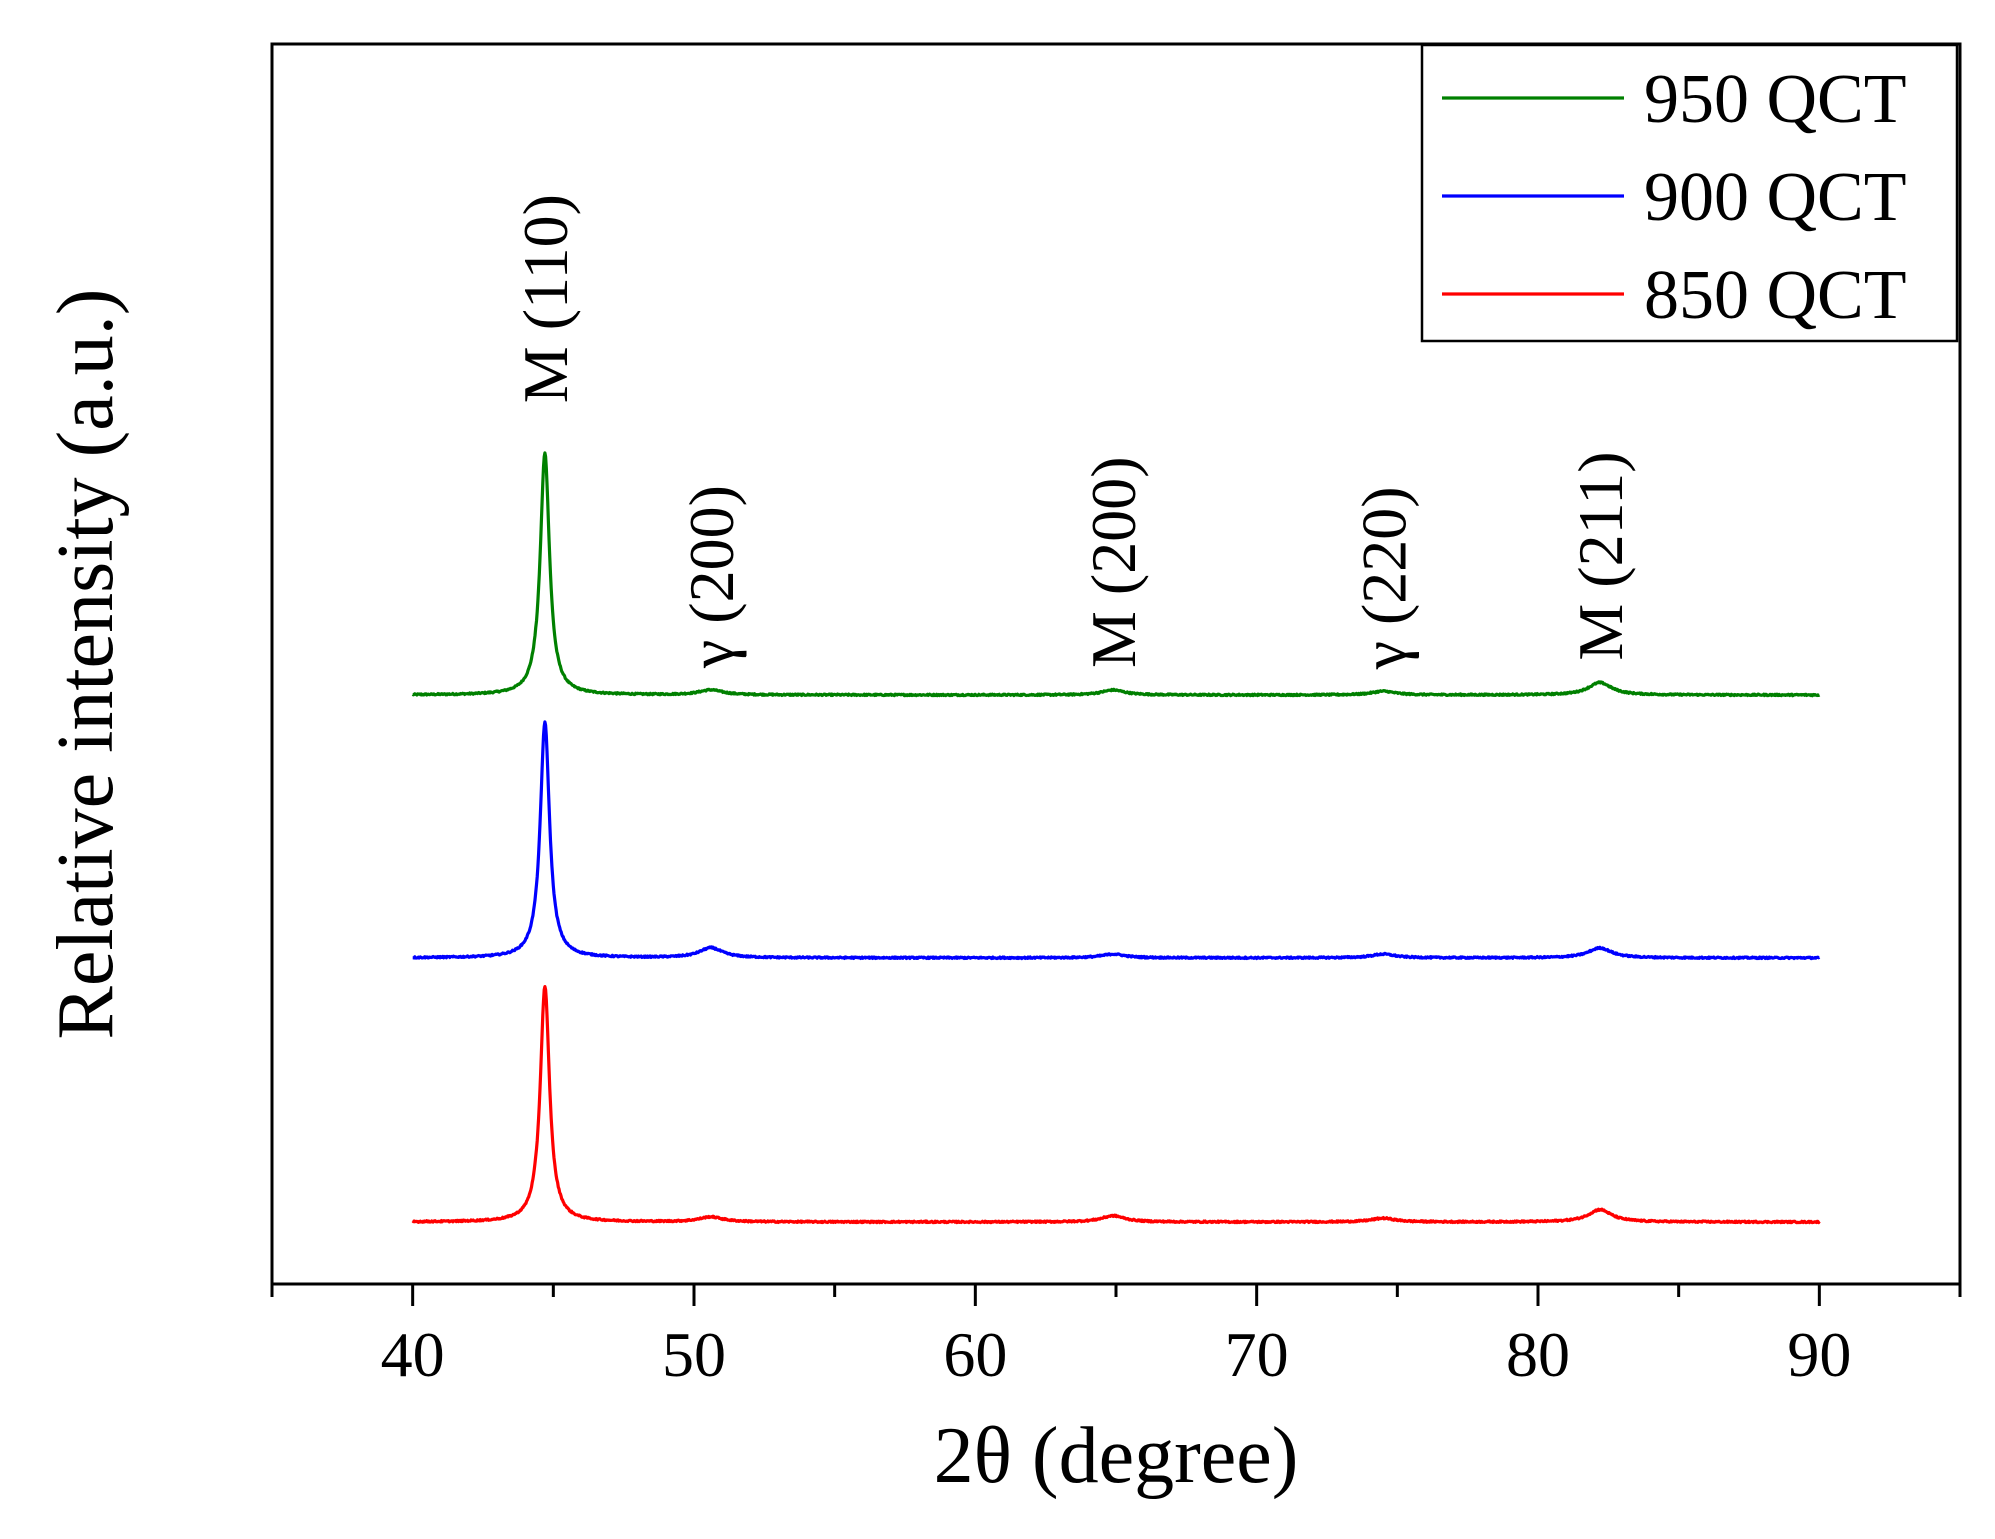 This screenshot has width=1995, height=1539. What do you see at coordinates (711, 577) in the screenshot?
I see `peak-label: γ (200)` at bounding box center [711, 577].